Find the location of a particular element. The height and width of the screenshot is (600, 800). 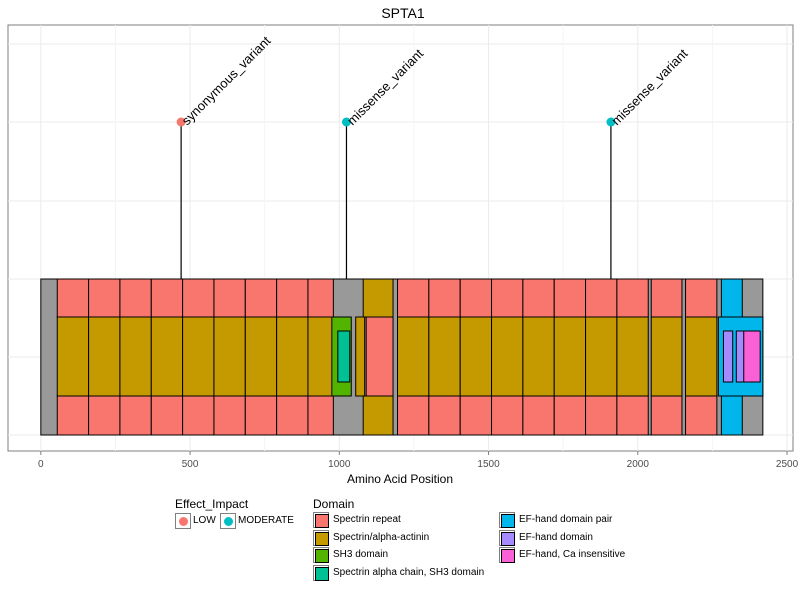

legend-key-moderate is located at coordinates (228, 521).